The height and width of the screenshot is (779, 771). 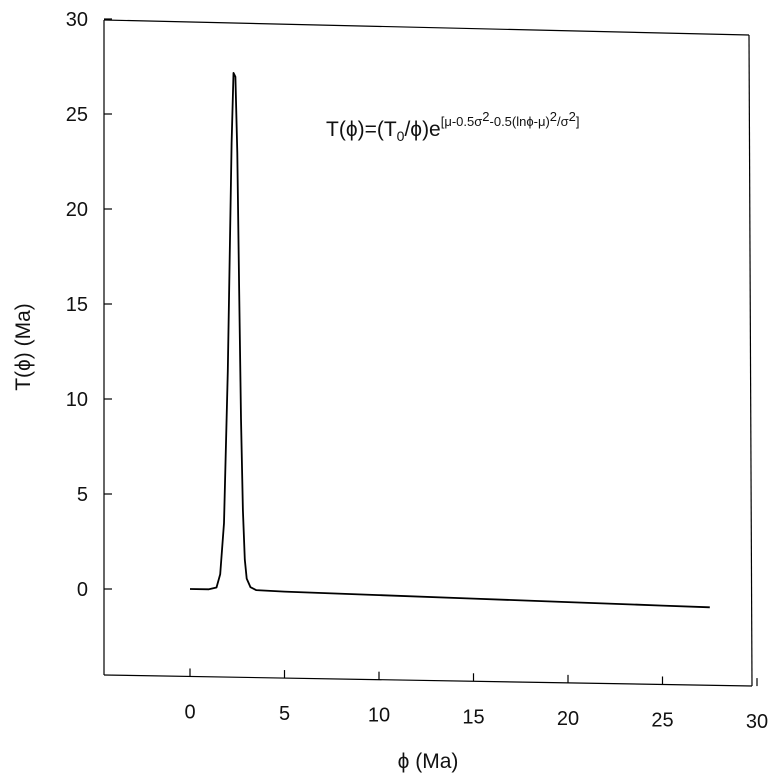 I want to click on formula-annotation: T(ϕ)=(T0/ϕ)e[μ-0.5σ2-0.5(lnϕ-μ)2/σ2], so click(x=453, y=126).